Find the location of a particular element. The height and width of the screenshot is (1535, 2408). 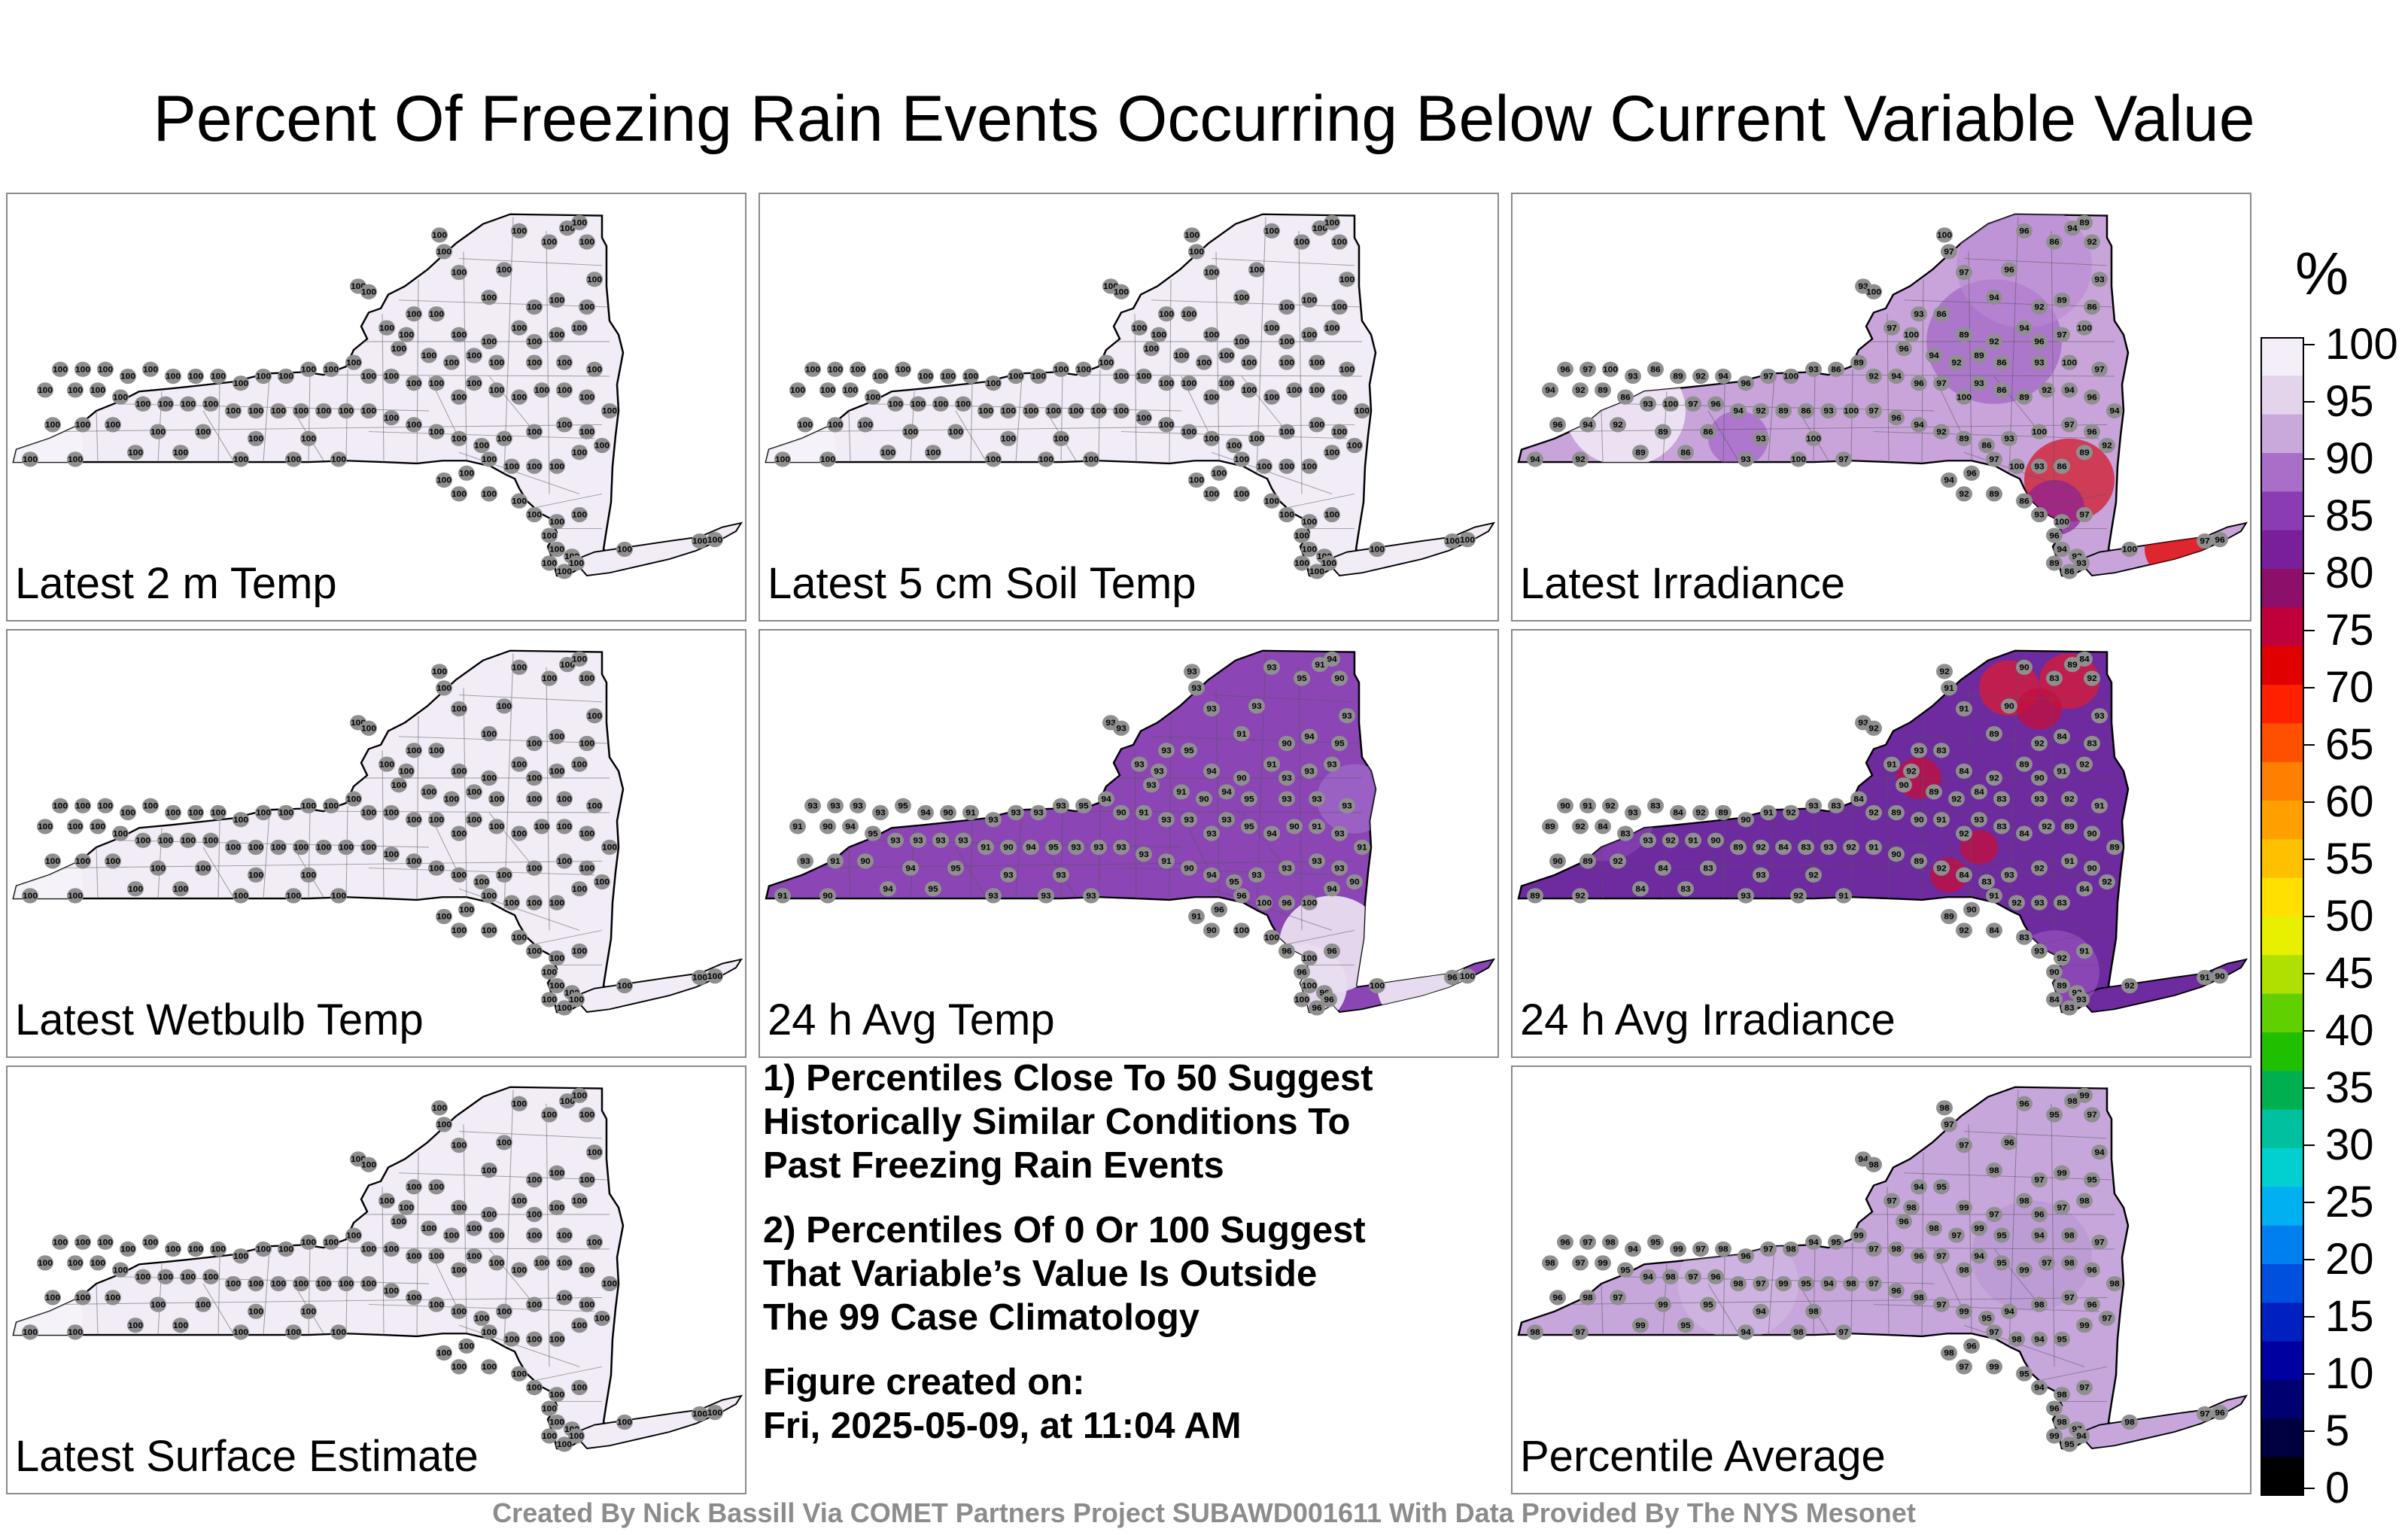

station-value: 89 is located at coordinates (1933, 792).